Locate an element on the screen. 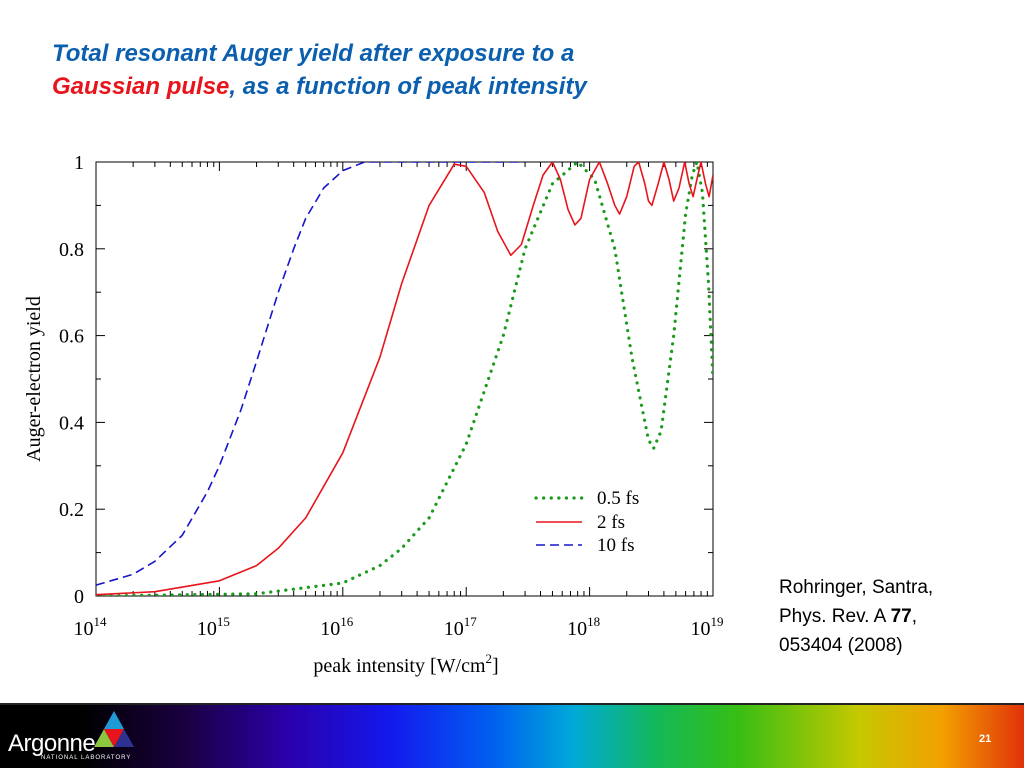 The height and width of the screenshot is (768, 1024). x-tick-label: 1016 is located at coordinates (337, 627).